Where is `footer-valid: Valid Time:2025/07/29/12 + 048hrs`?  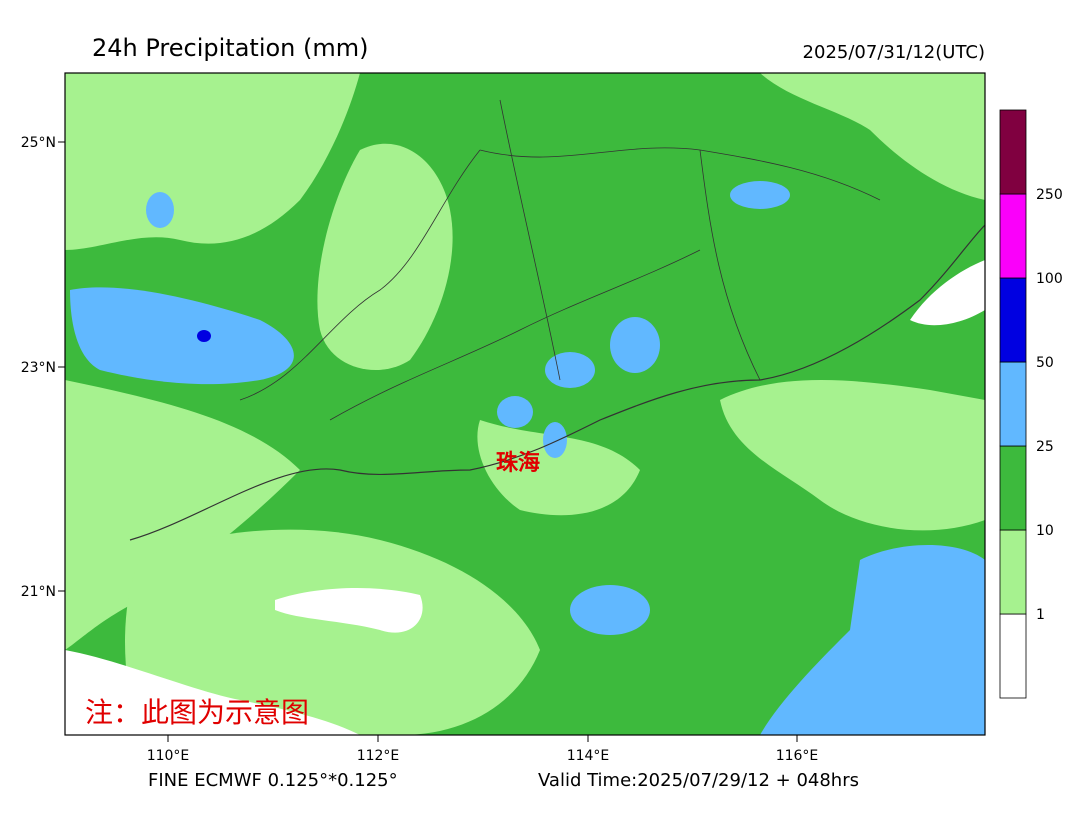 footer-valid: Valid Time:2025/07/29/12 + 048hrs is located at coordinates (698, 780).